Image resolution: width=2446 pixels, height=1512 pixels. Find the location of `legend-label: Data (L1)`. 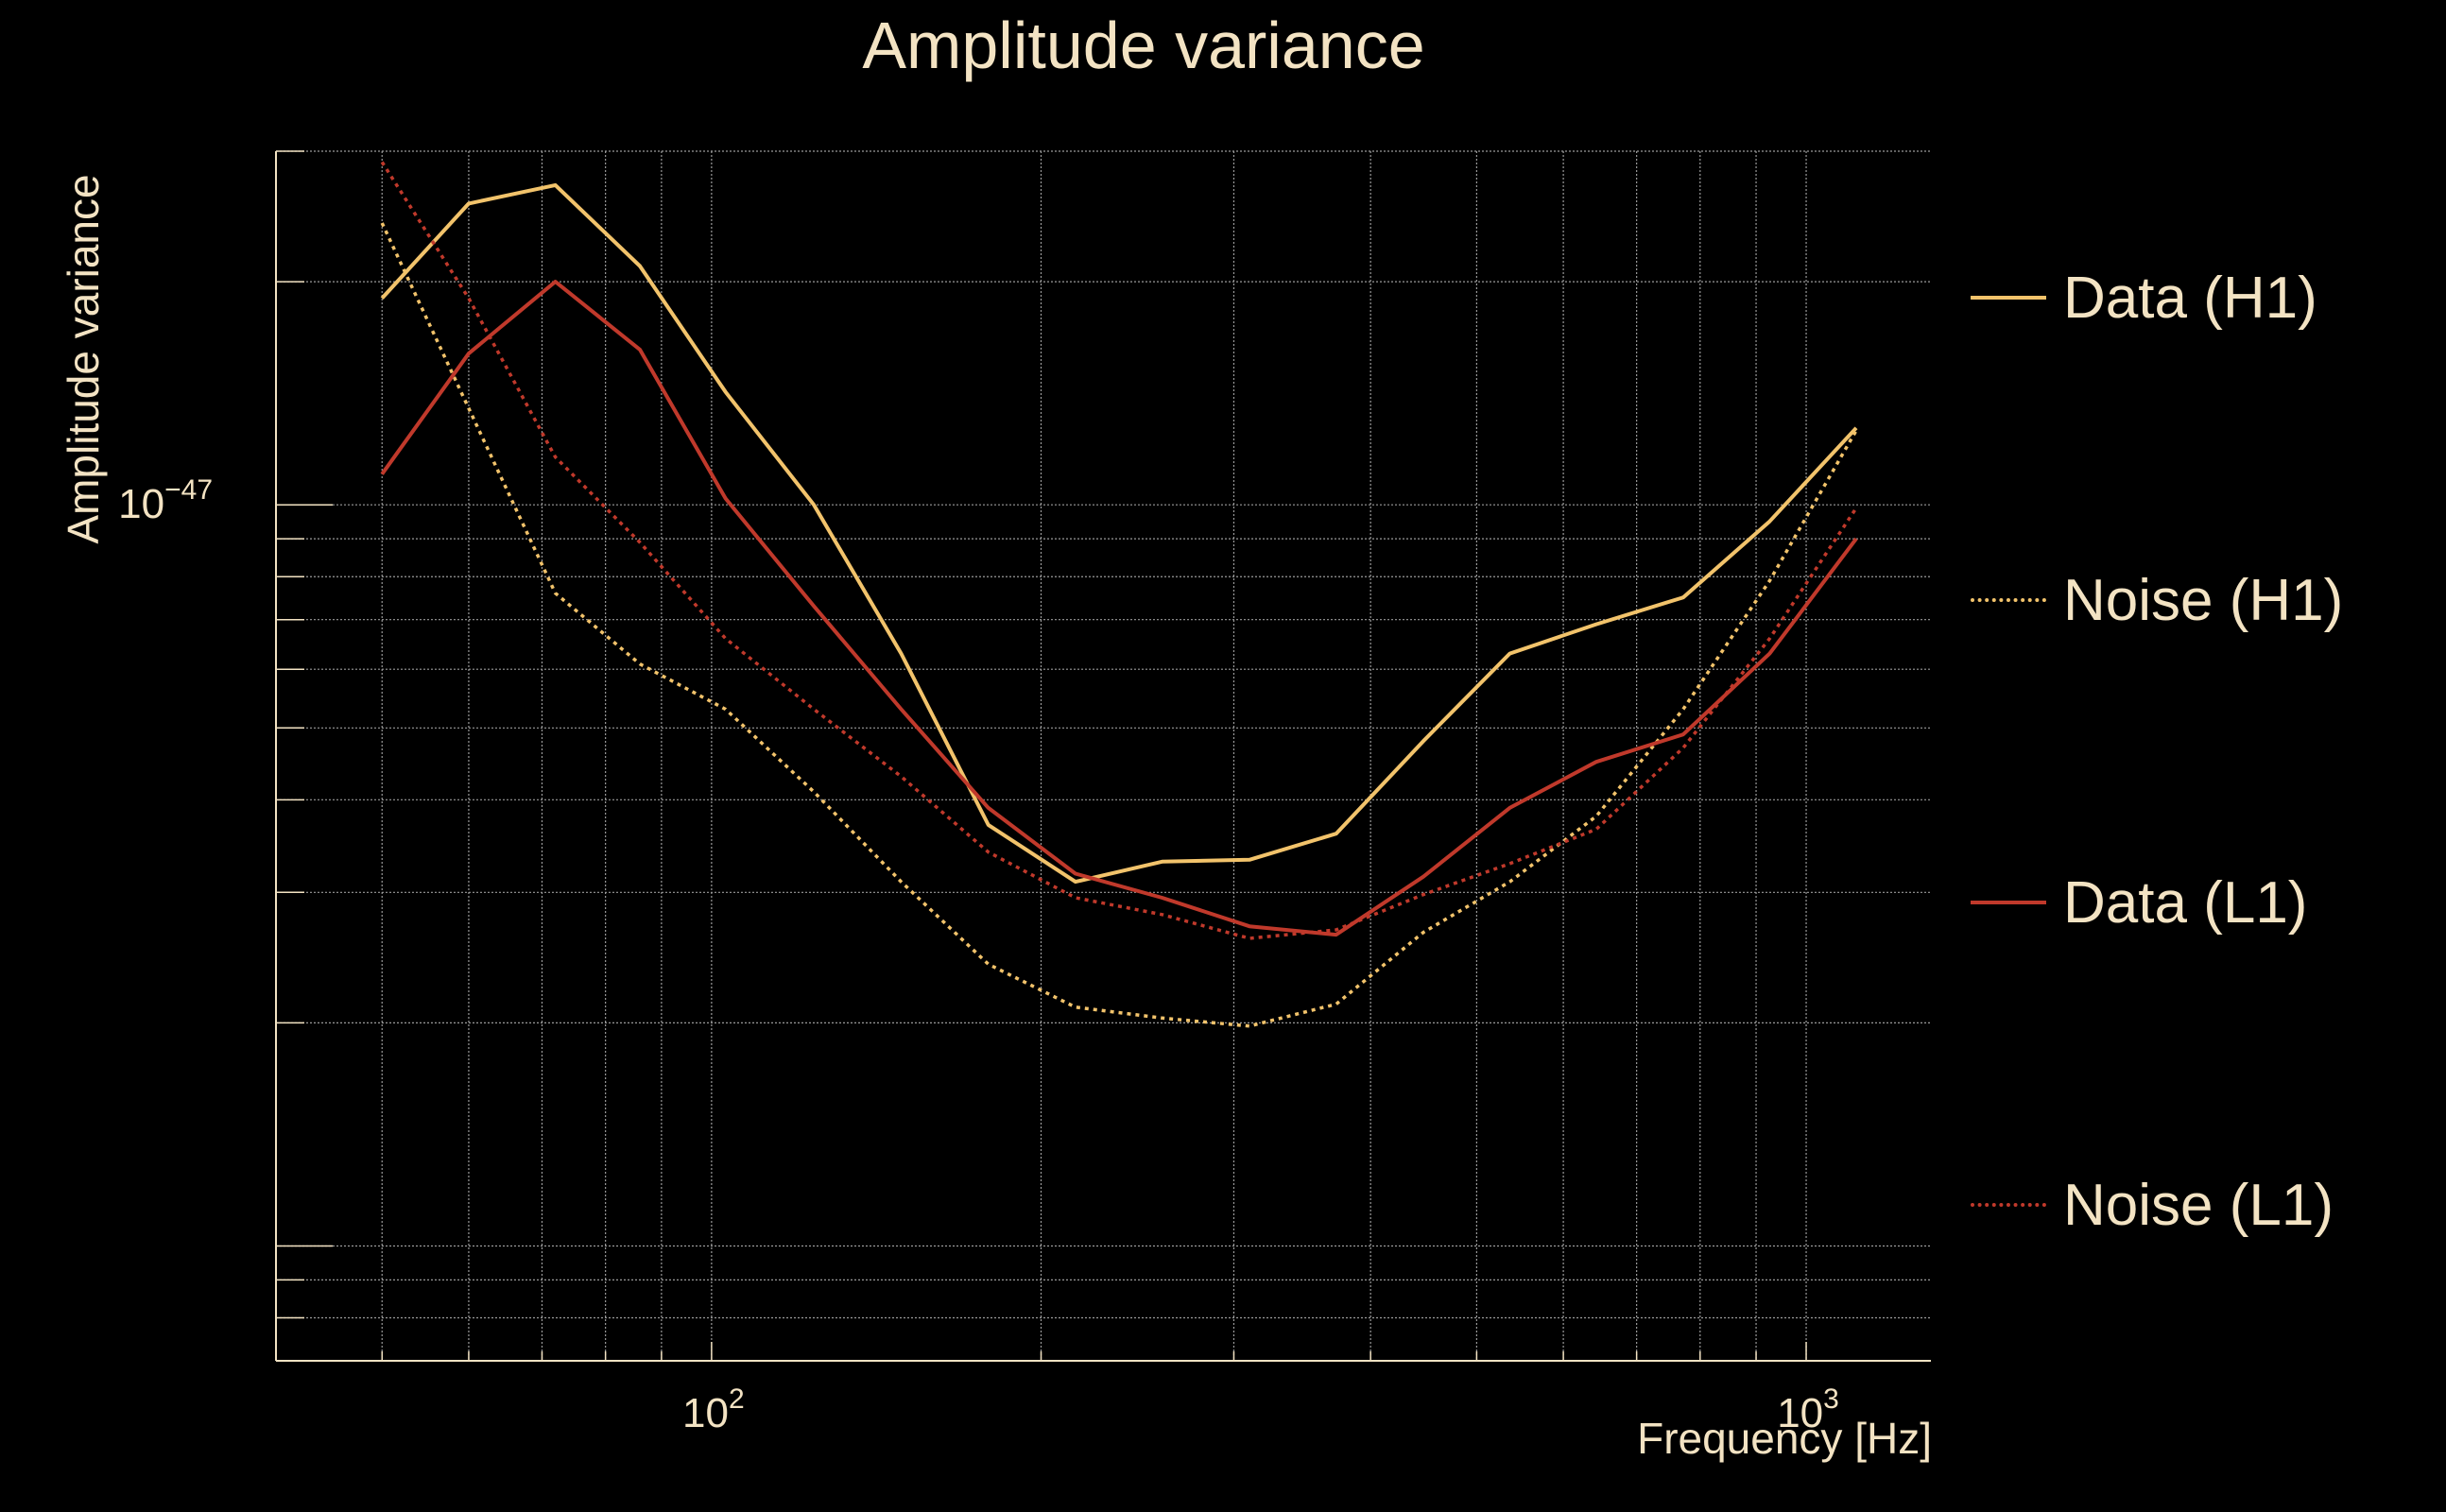

legend-label: Data (L1) is located at coordinates (2185, 902).